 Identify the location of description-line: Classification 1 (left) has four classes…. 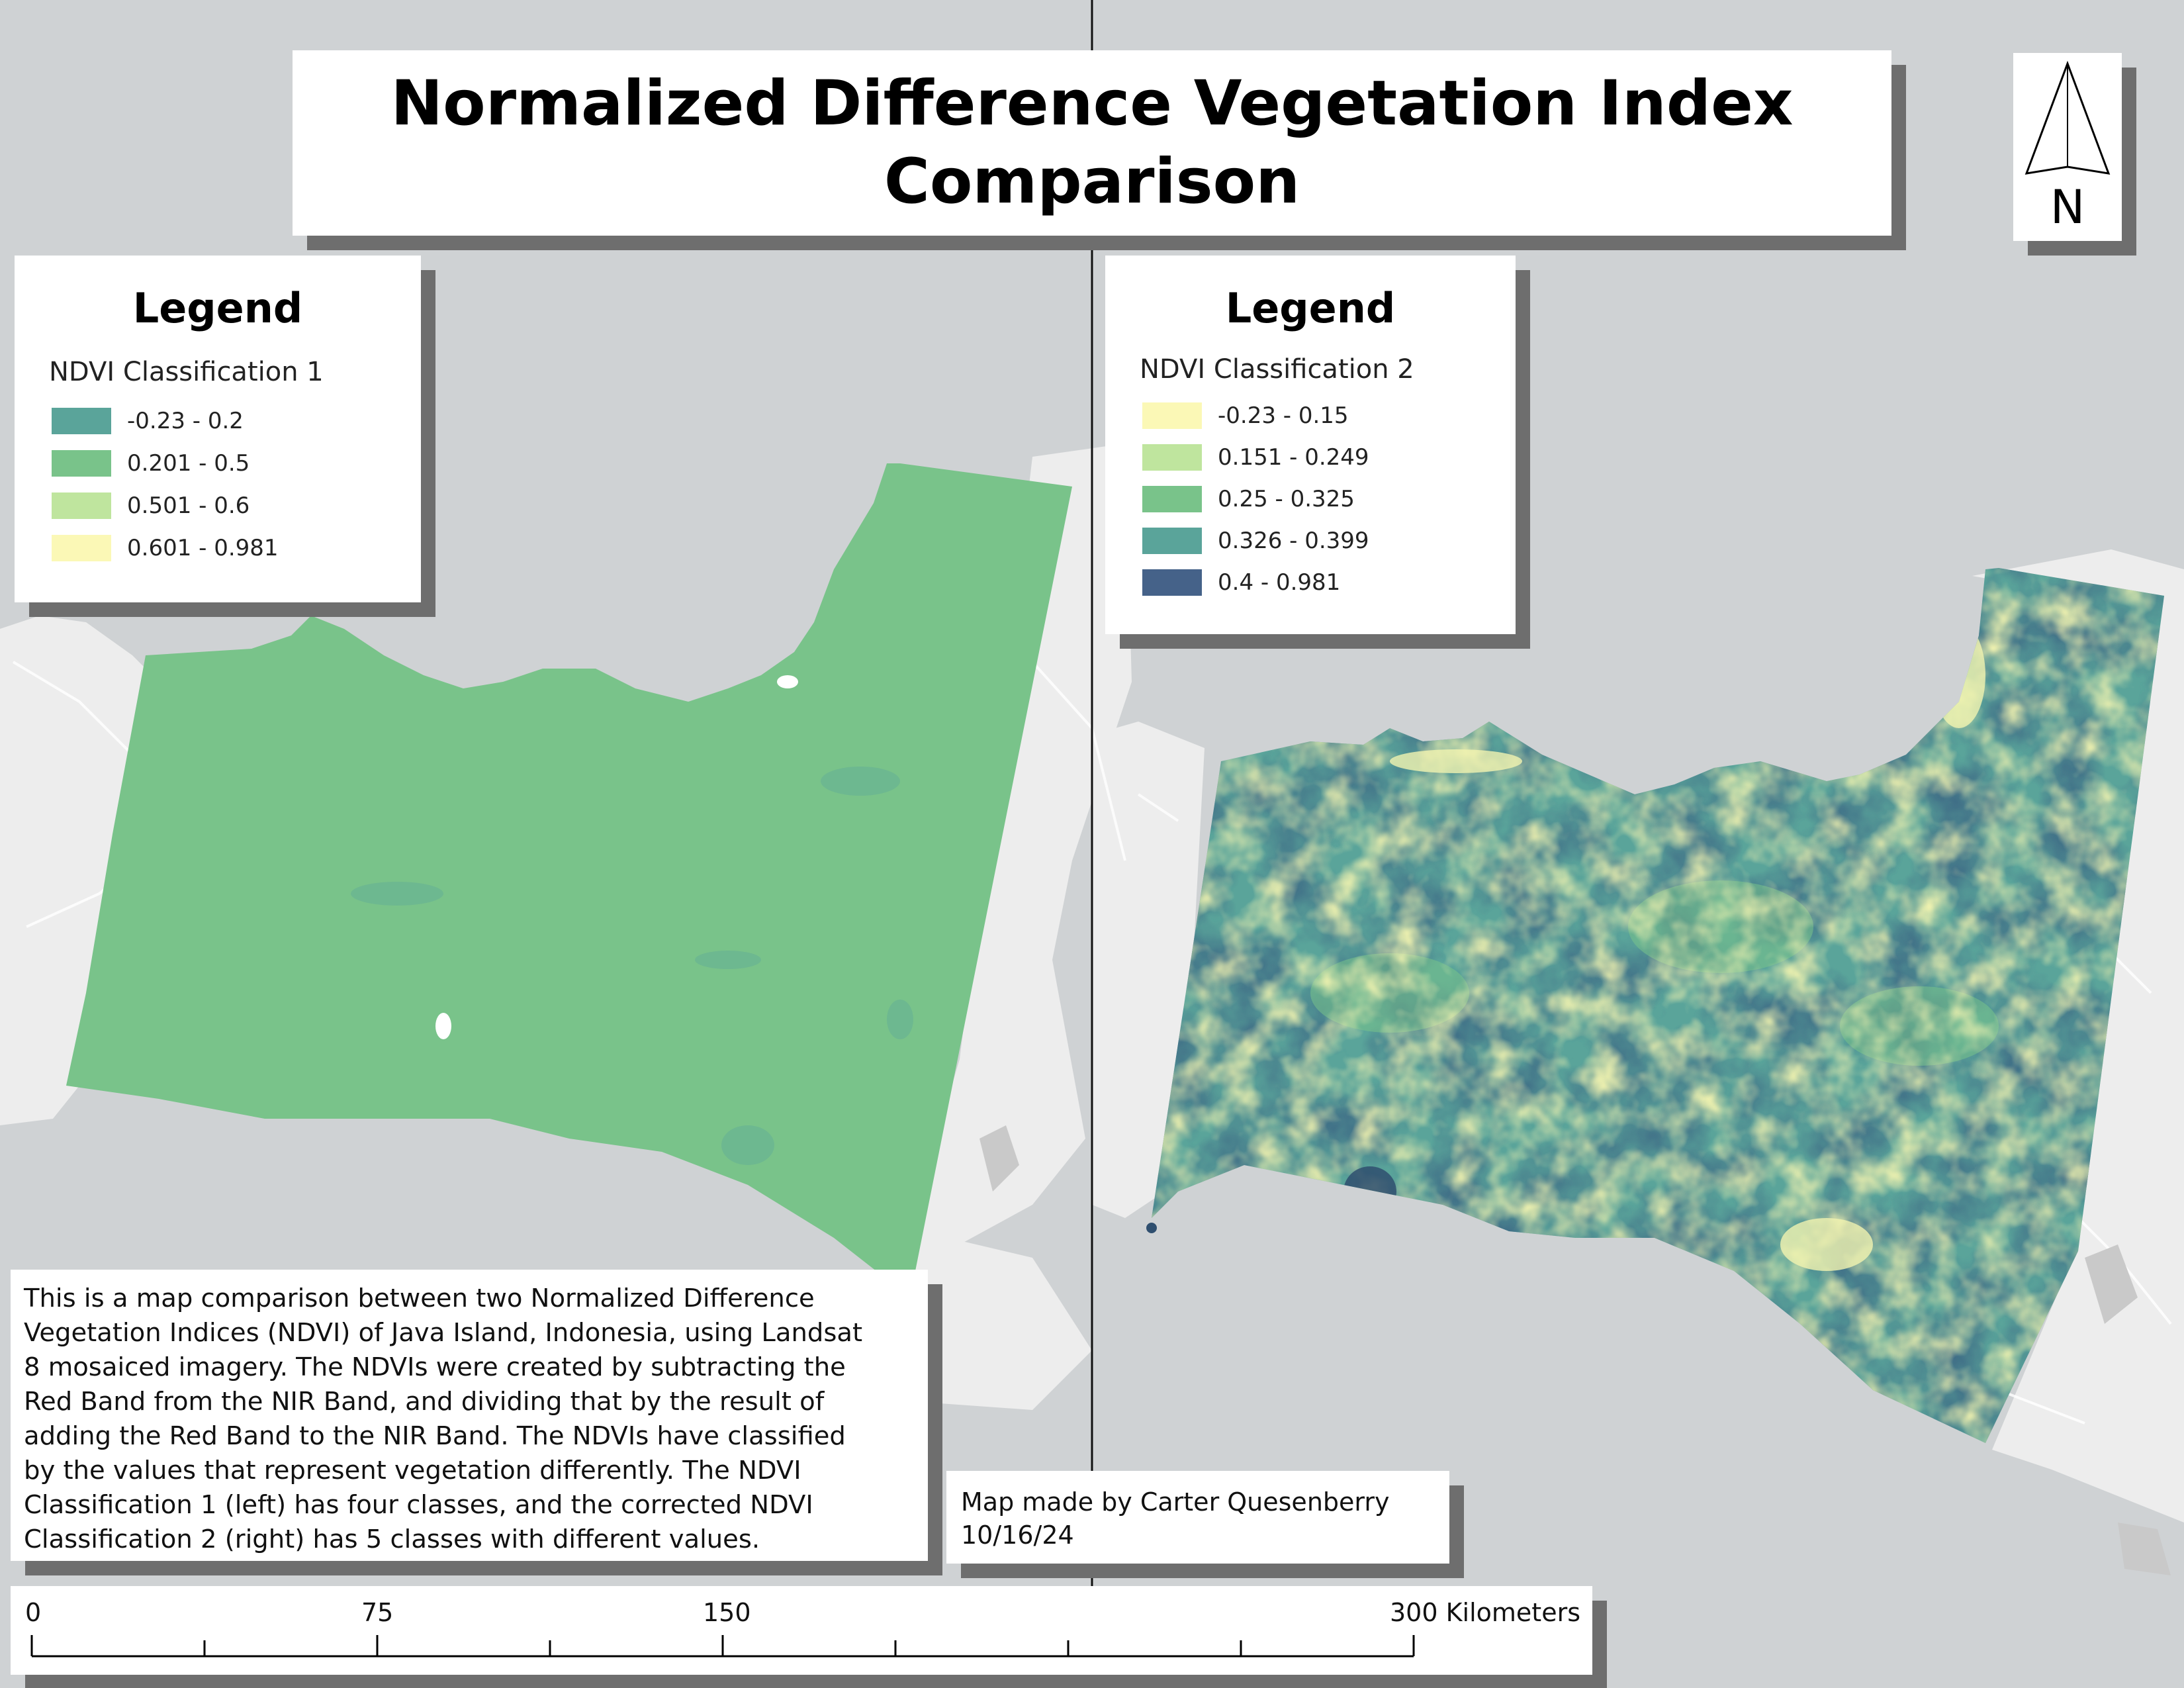
(419, 1505).